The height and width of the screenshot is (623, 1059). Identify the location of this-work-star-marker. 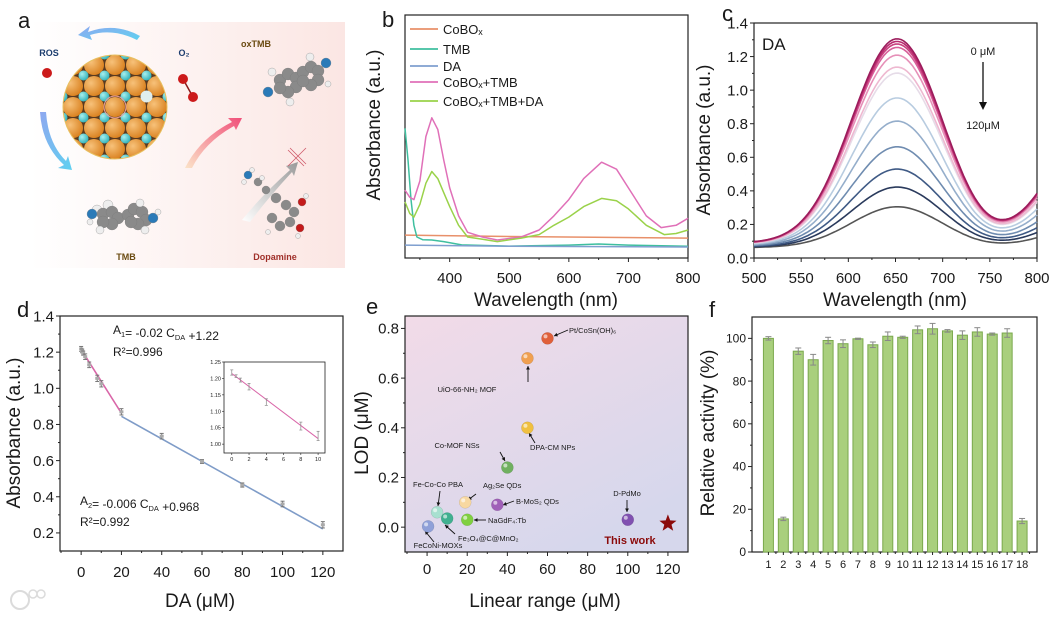
(668, 522).